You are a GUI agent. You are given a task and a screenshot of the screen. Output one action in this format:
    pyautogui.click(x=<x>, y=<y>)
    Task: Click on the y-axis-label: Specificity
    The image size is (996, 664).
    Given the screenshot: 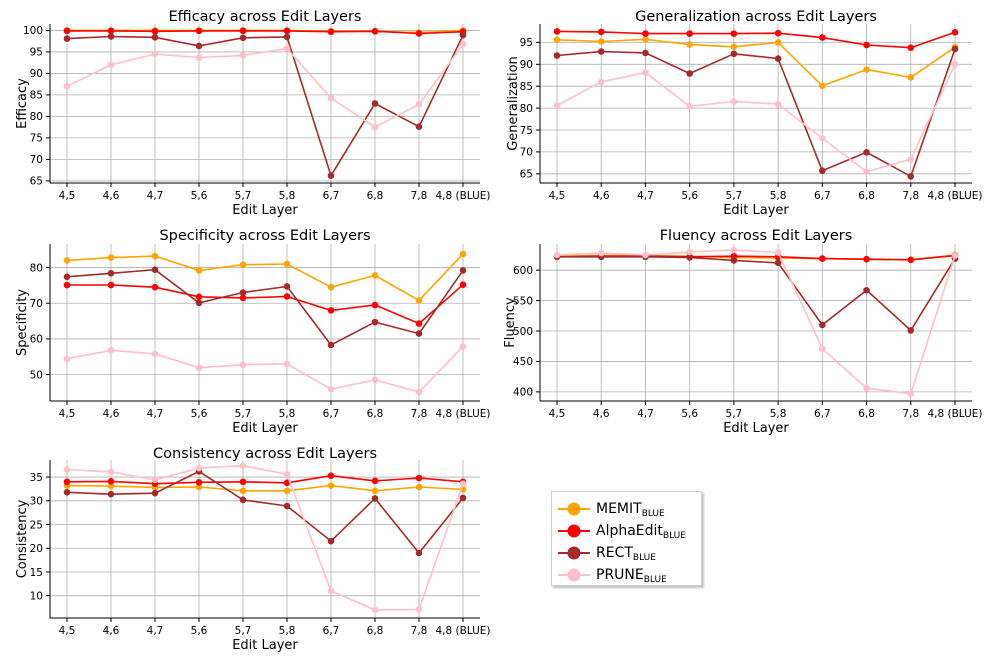 What is the action you would take?
    pyautogui.click(x=22, y=322)
    